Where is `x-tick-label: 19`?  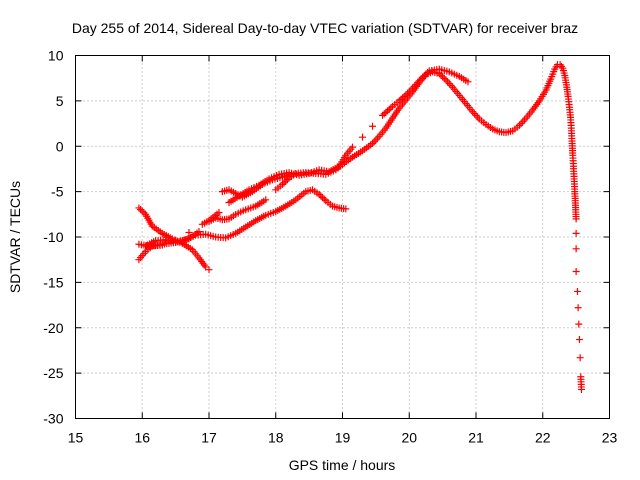
x-tick-label: 19 is located at coordinates (343, 438).